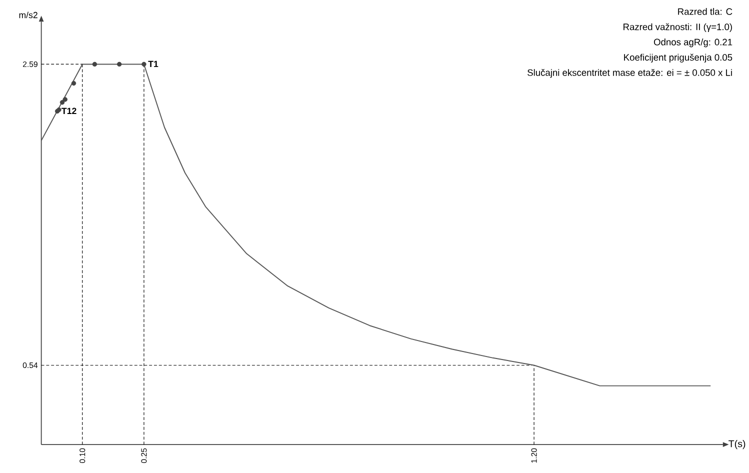 This screenshot has height=473, width=749. Describe the element at coordinates (737, 445) in the screenshot. I see `x-axis-title: T(s)` at that location.